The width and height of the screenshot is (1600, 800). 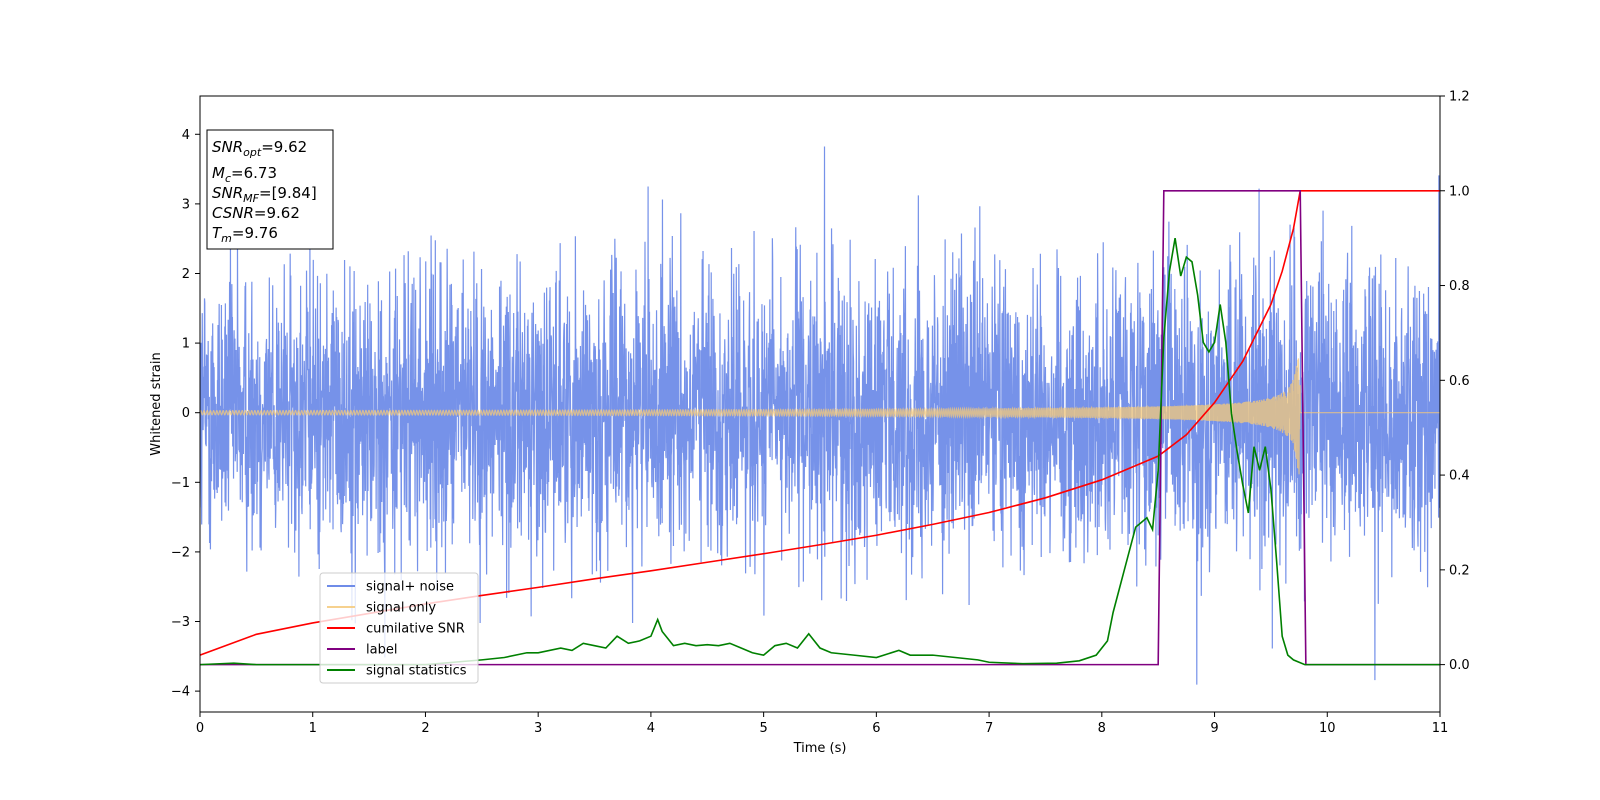 I want to click on y-tick-label: 1, so click(x=186, y=344).